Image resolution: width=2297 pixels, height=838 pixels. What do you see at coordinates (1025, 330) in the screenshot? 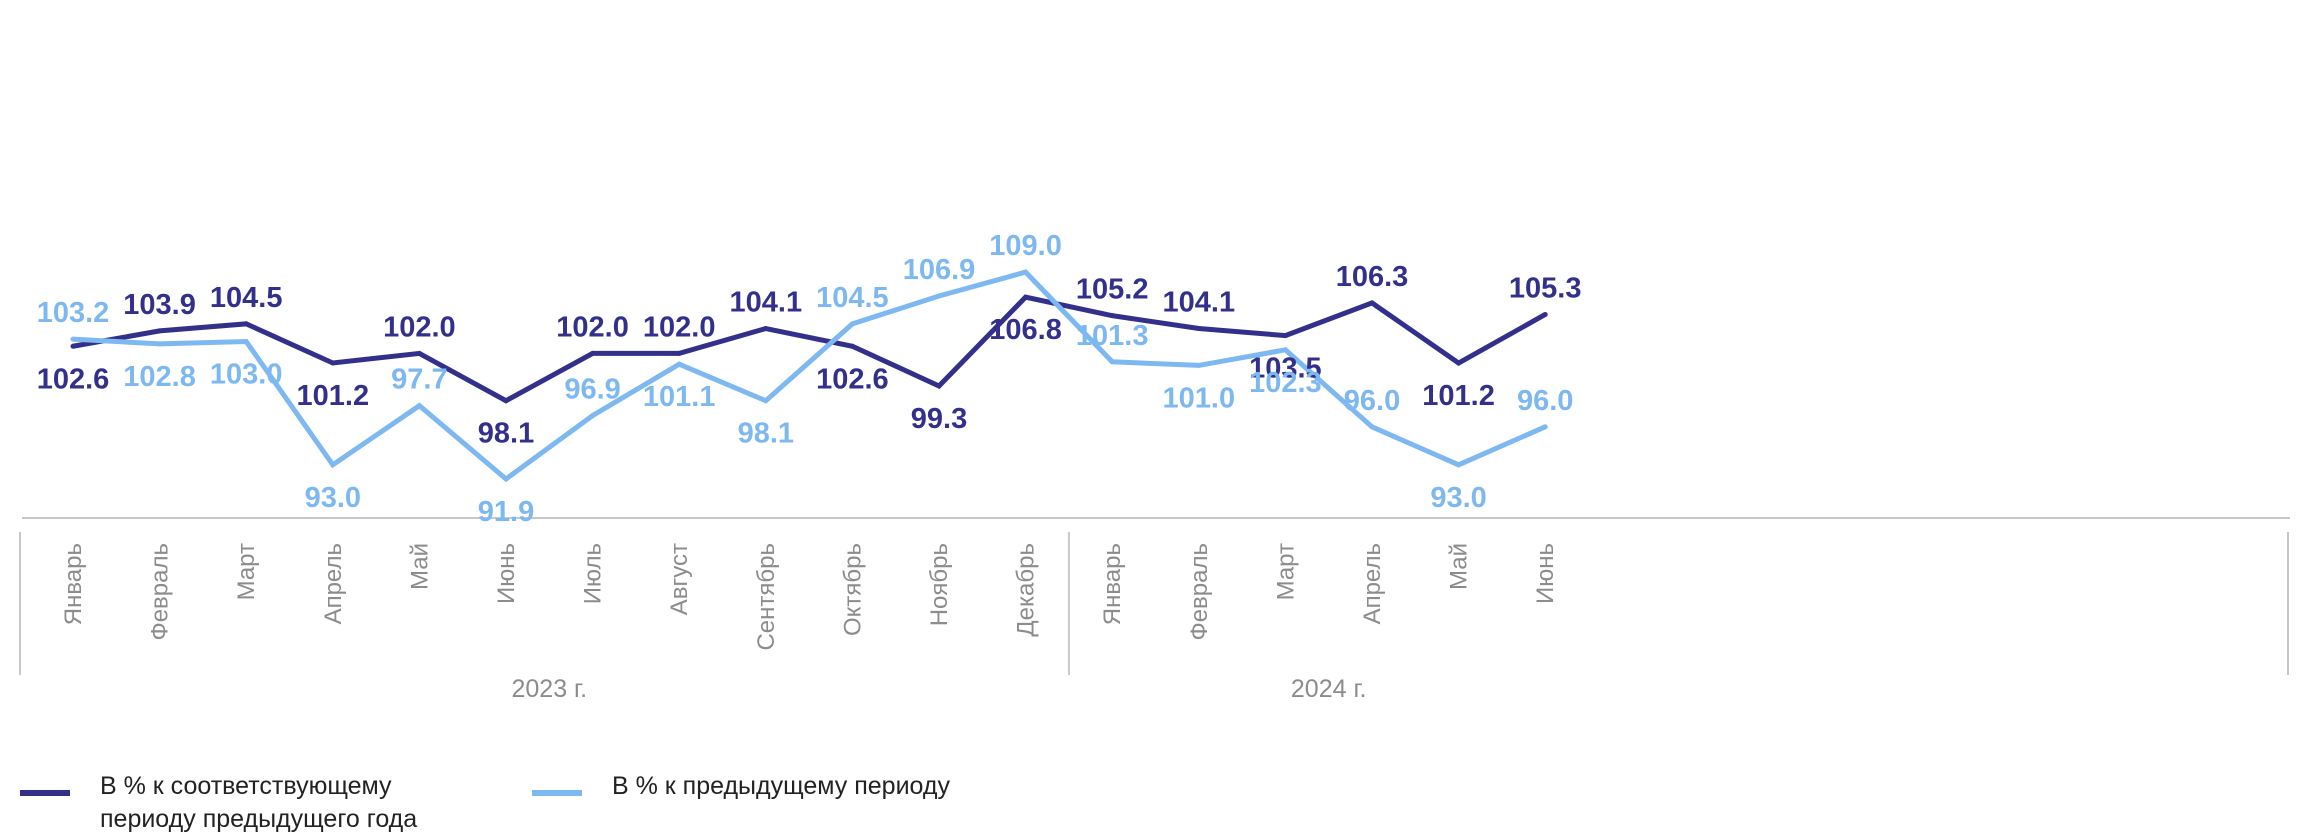
I see `data-label: 106.8` at bounding box center [1025, 330].